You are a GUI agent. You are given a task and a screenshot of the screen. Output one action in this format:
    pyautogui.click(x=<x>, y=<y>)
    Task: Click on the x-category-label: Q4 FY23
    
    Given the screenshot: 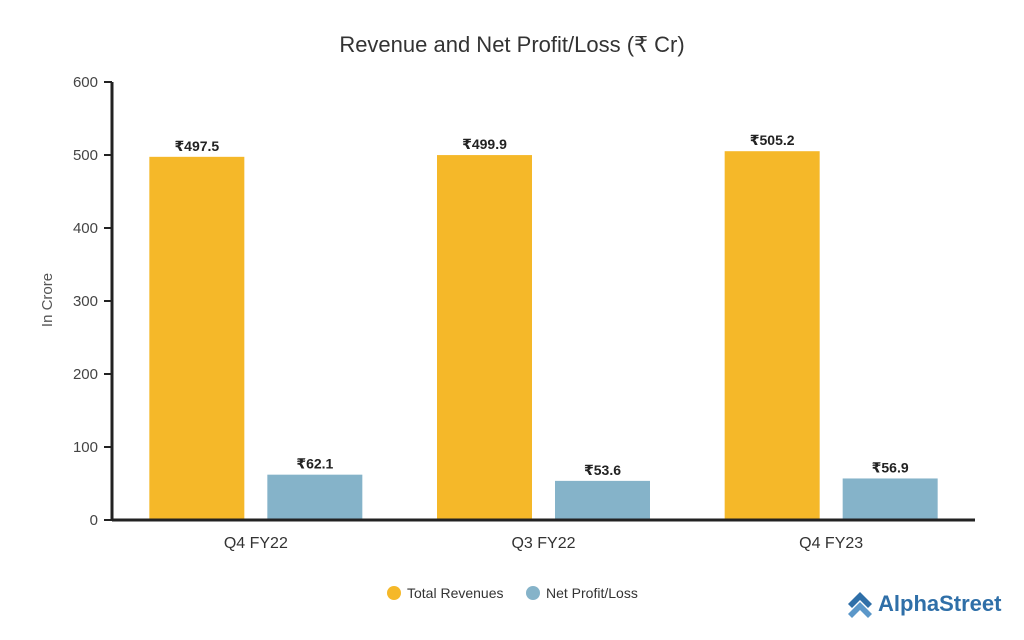 What is the action you would take?
    pyautogui.click(x=831, y=543)
    